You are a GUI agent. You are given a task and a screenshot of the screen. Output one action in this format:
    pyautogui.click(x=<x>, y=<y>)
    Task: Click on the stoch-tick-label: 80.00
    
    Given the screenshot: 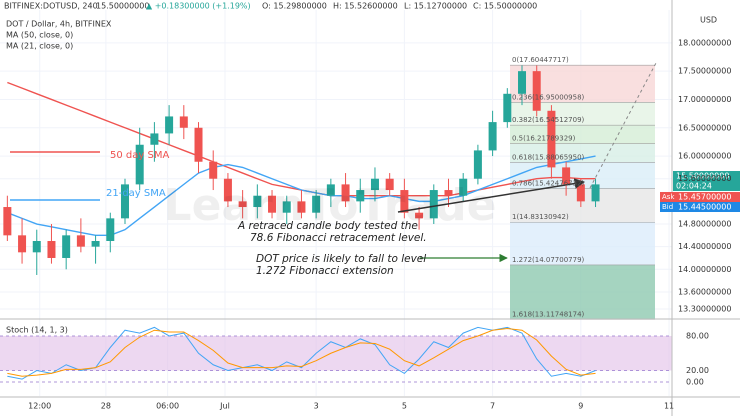 What is the action you would take?
    pyautogui.click(x=697, y=335)
    